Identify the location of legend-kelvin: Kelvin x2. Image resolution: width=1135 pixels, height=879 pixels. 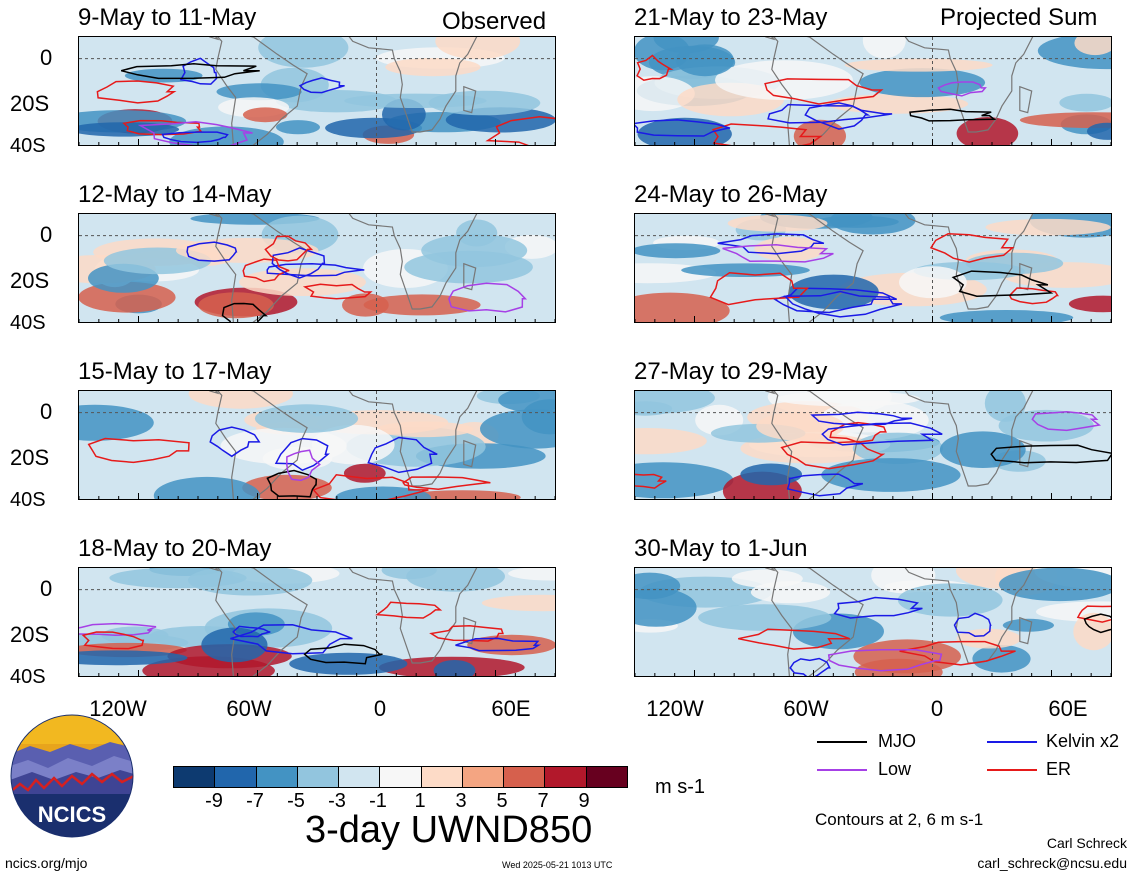
(1083, 741).